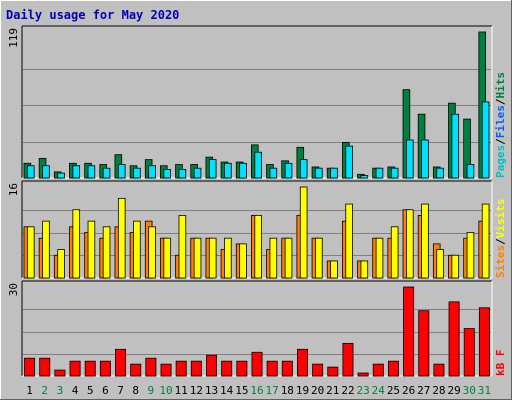 The width and height of the screenshot is (512, 404). I want to click on day-label-5: 5, so click(90, 390).